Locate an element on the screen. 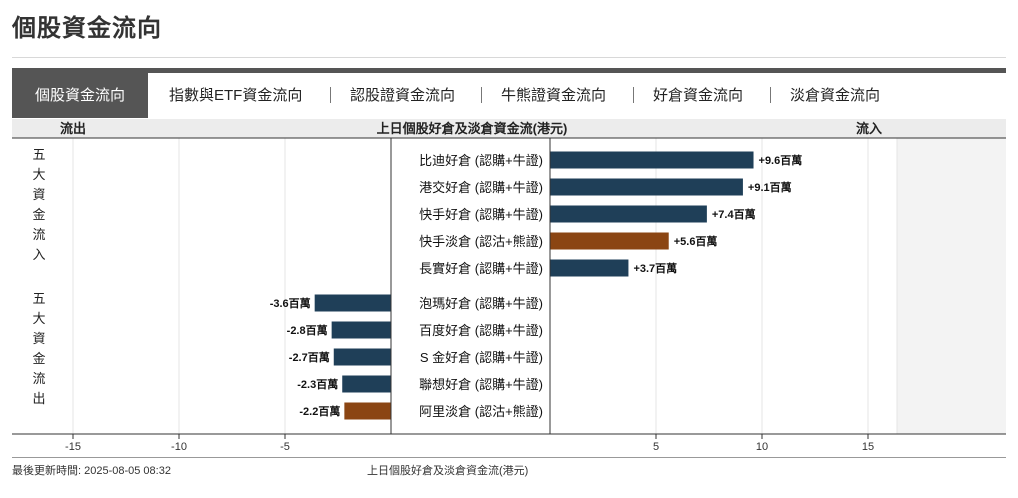  bar-category-label: 長實好倉 (認購+牛證) is located at coordinates (481, 268).